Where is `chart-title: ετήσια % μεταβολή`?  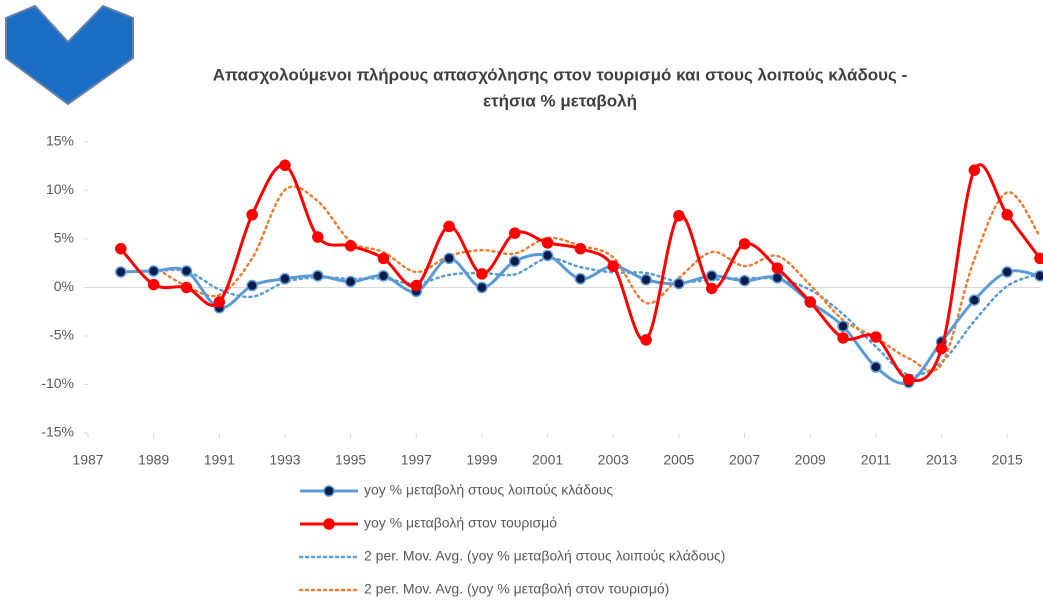 chart-title: ετήσια % μεταβολή is located at coordinates (560, 100).